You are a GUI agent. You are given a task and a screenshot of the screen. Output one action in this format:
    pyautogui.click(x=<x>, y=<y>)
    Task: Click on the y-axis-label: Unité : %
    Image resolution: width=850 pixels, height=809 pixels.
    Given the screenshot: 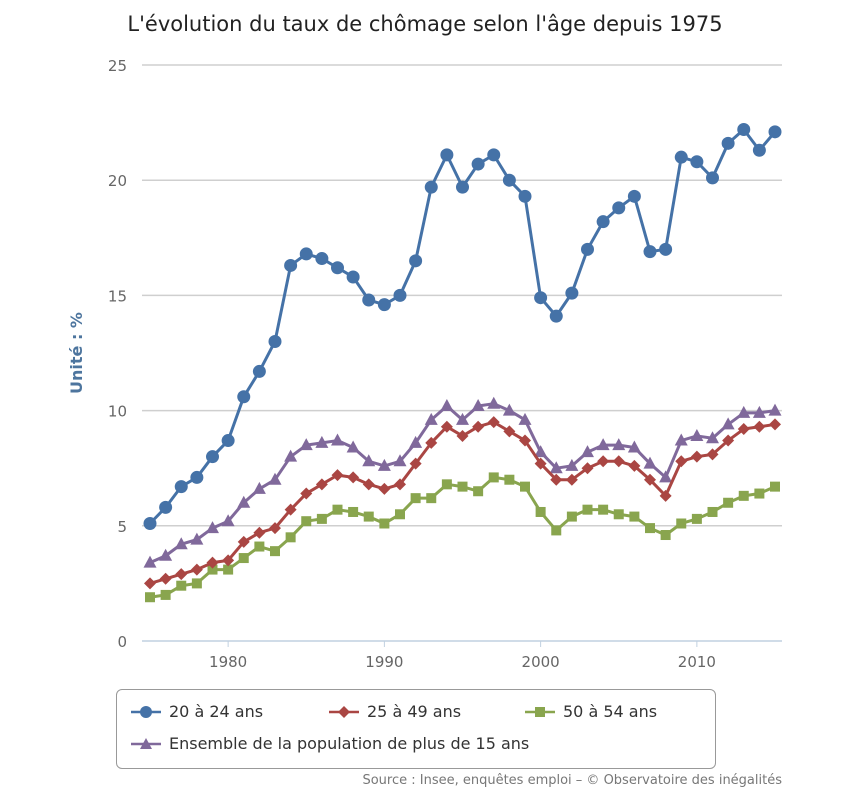 What is the action you would take?
    pyautogui.click(x=76, y=353)
    